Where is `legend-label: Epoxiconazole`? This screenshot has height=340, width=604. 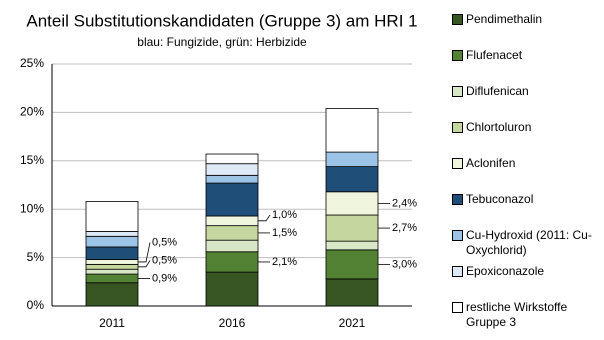
legend-label: Epoxiconazole is located at coordinates (505, 271).